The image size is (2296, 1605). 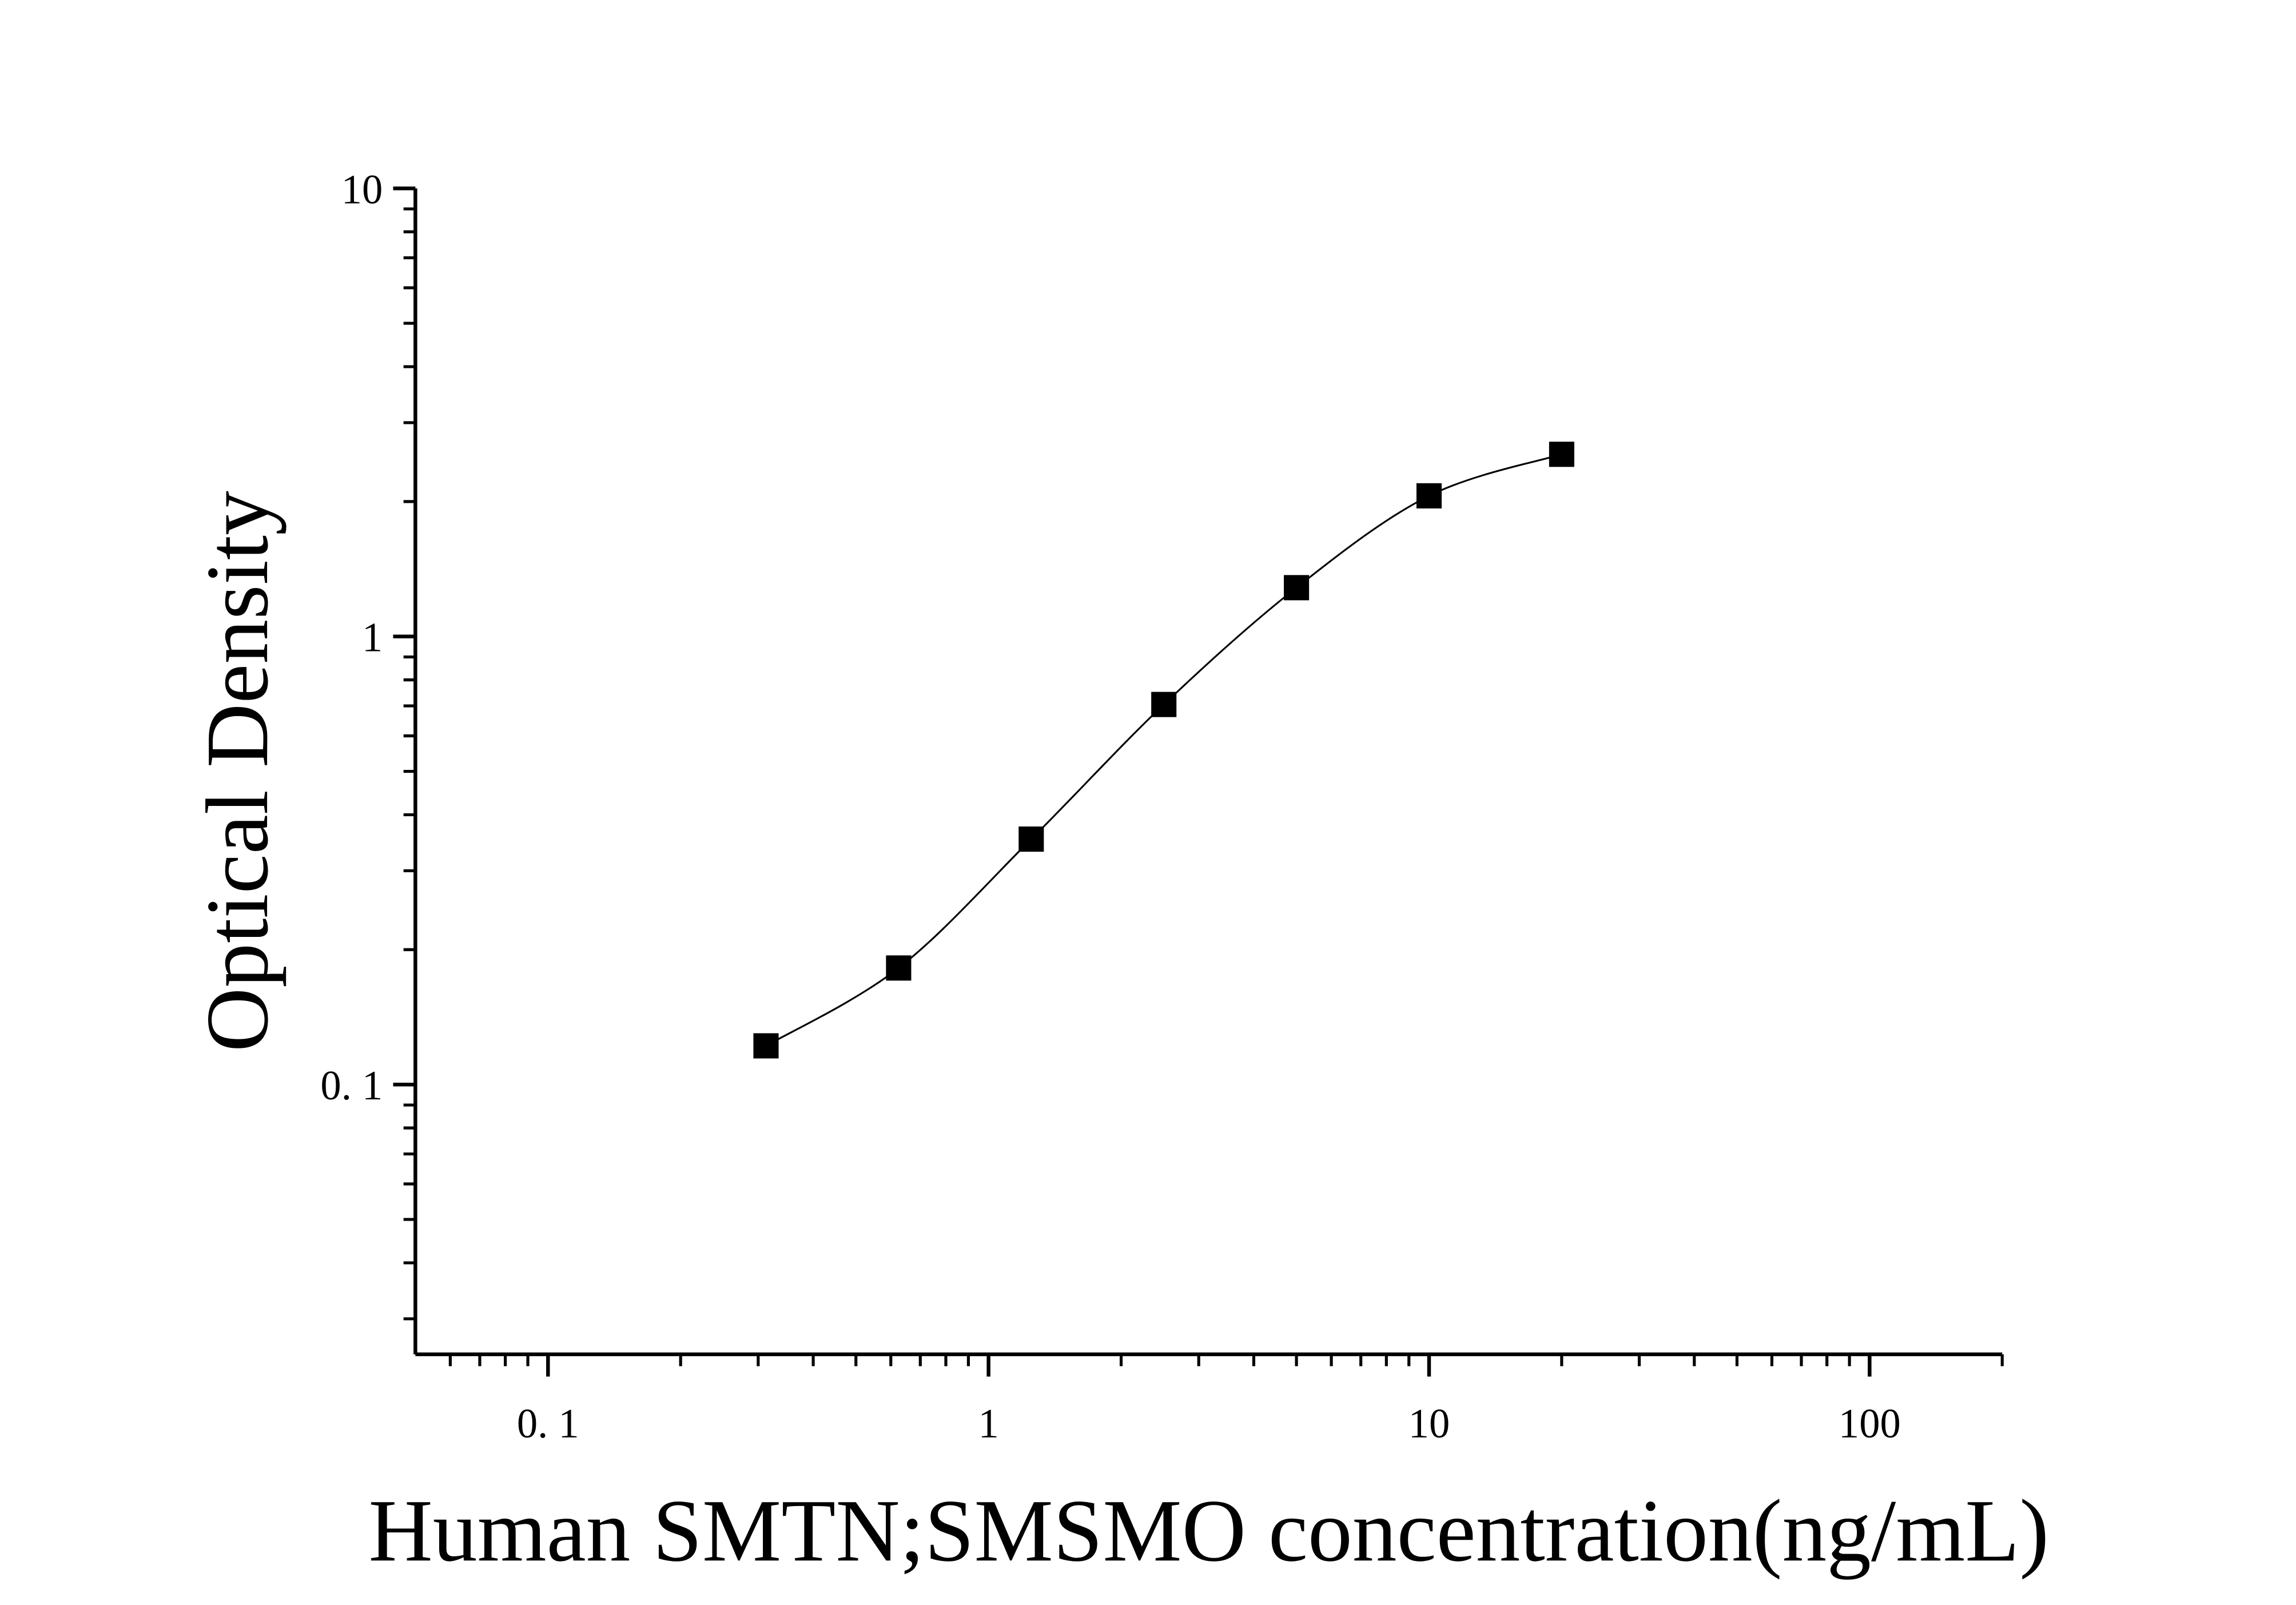 I want to click on x-axis-title: Human SMTN;SMSMO concentration(ng/mL), so click(x=1208, y=1530).